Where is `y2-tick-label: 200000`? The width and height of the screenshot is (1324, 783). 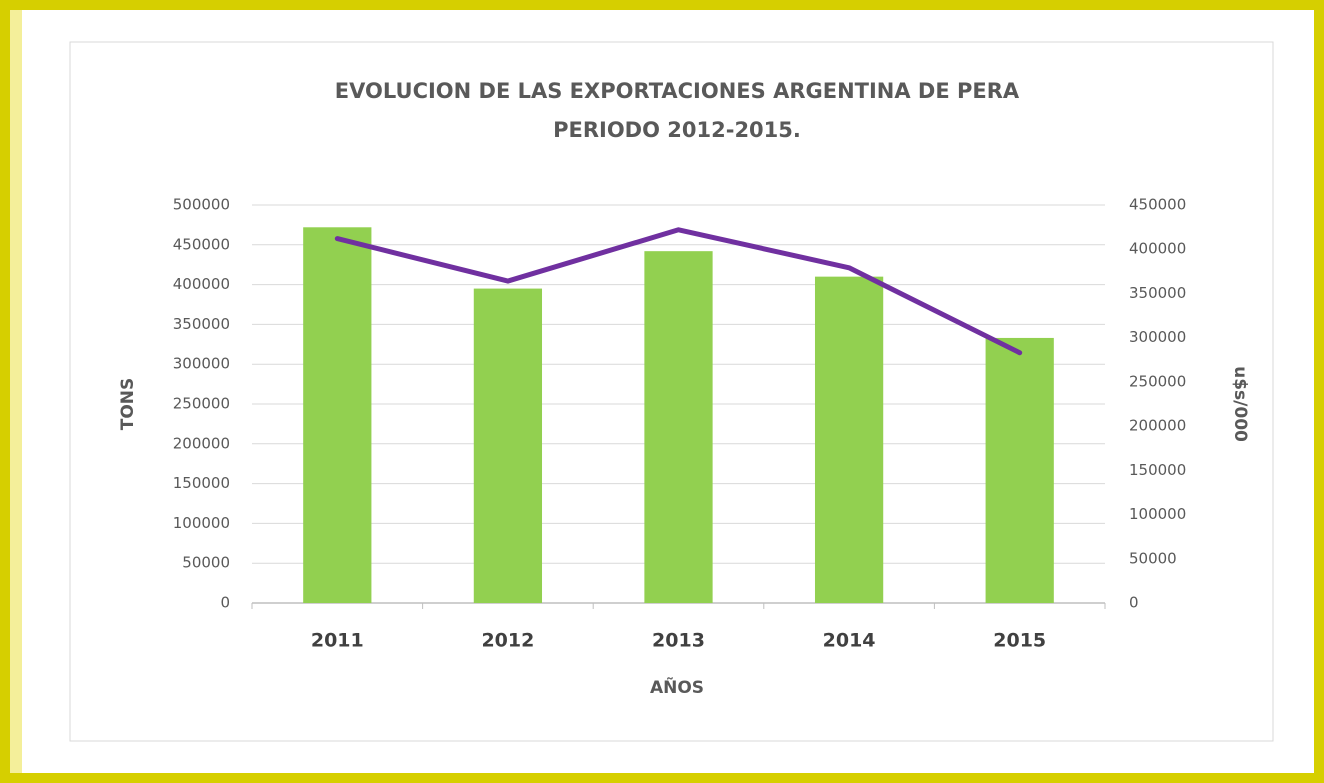
y2-tick-label: 200000 is located at coordinates (1157, 426).